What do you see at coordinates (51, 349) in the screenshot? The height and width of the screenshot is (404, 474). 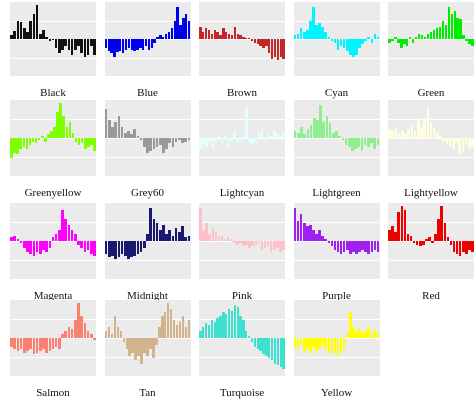 I see `panel-salmon: Salmon` at bounding box center [51, 349].